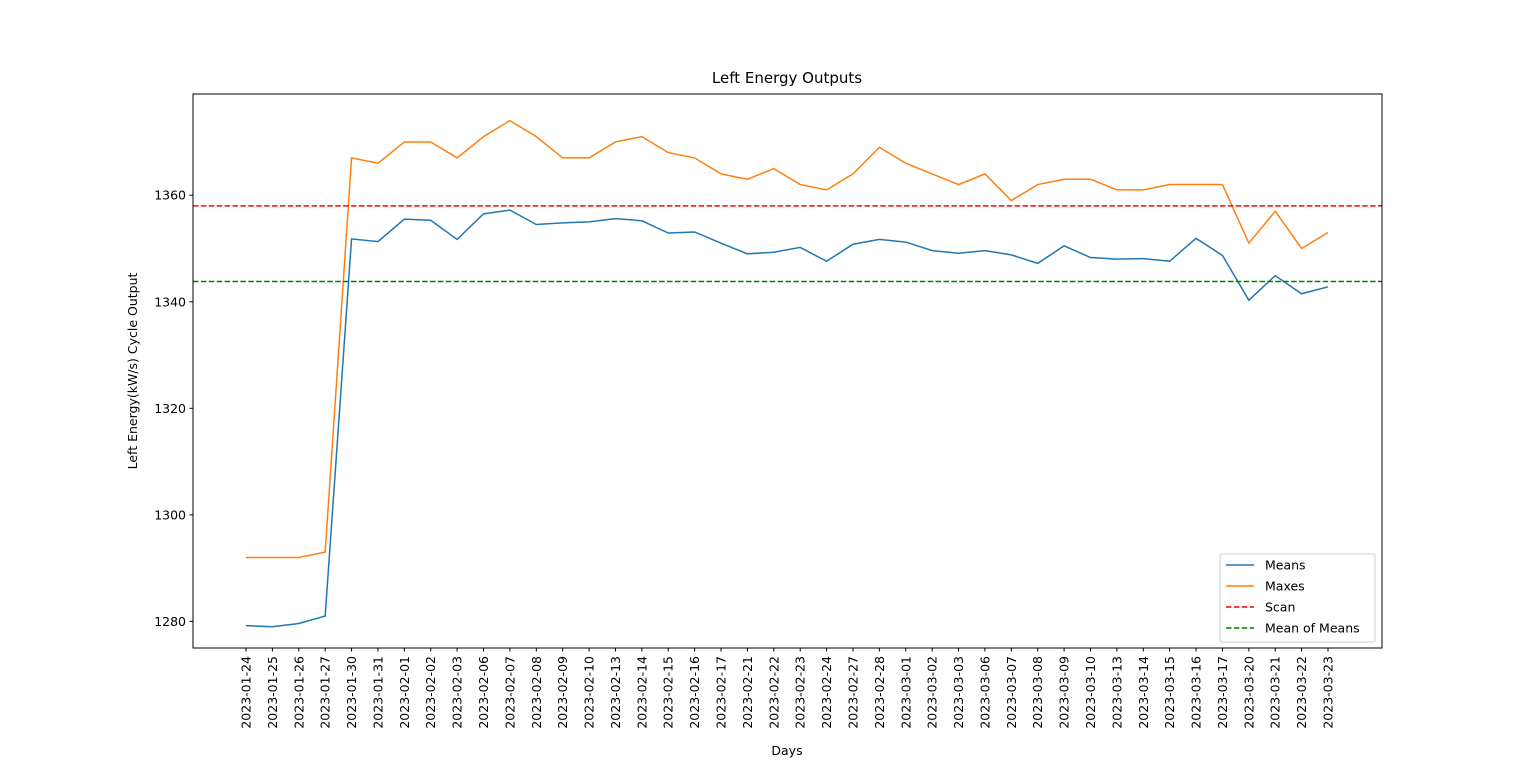  What do you see at coordinates (1285, 565) in the screenshot?
I see `legend-label: Means` at bounding box center [1285, 565].